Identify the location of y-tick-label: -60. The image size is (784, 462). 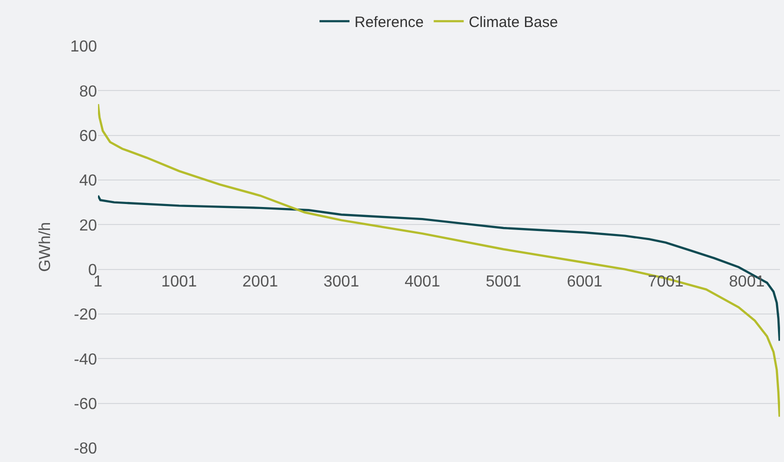
(86, 404).